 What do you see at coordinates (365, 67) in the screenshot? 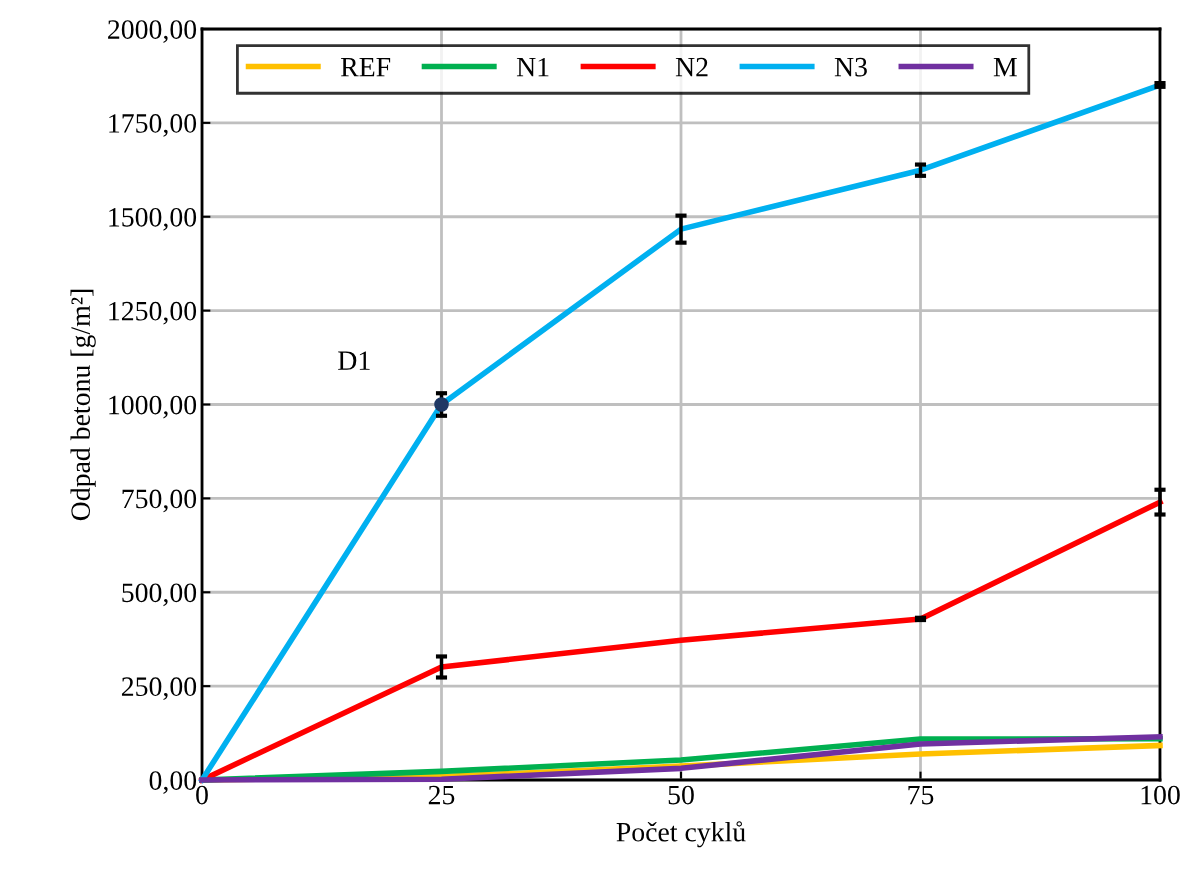
I see `legend-label: REF` at bounding box center [365, 67].